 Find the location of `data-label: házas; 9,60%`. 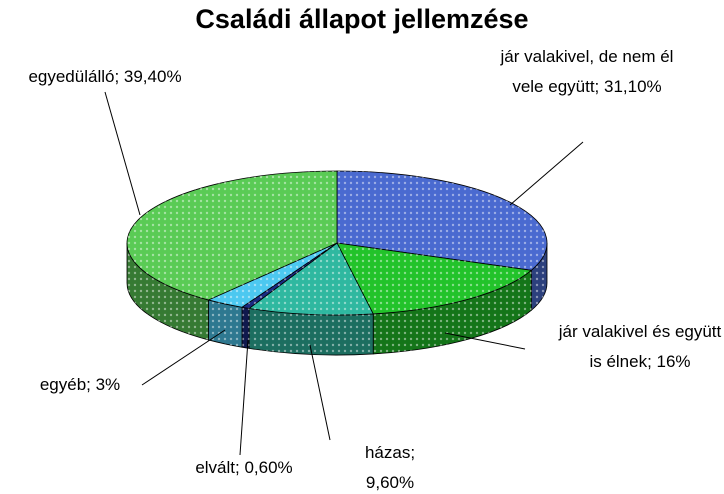

data-label: házas; 9,60% is located at coordinates (390, 467).